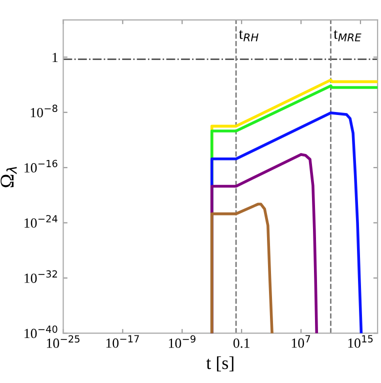 The height and width of the screenshot is (383, 381). Describe the element at coordinates (348, 36) in the screenshot. I see `ref-line-label: t$_{MRE}$` at that location.